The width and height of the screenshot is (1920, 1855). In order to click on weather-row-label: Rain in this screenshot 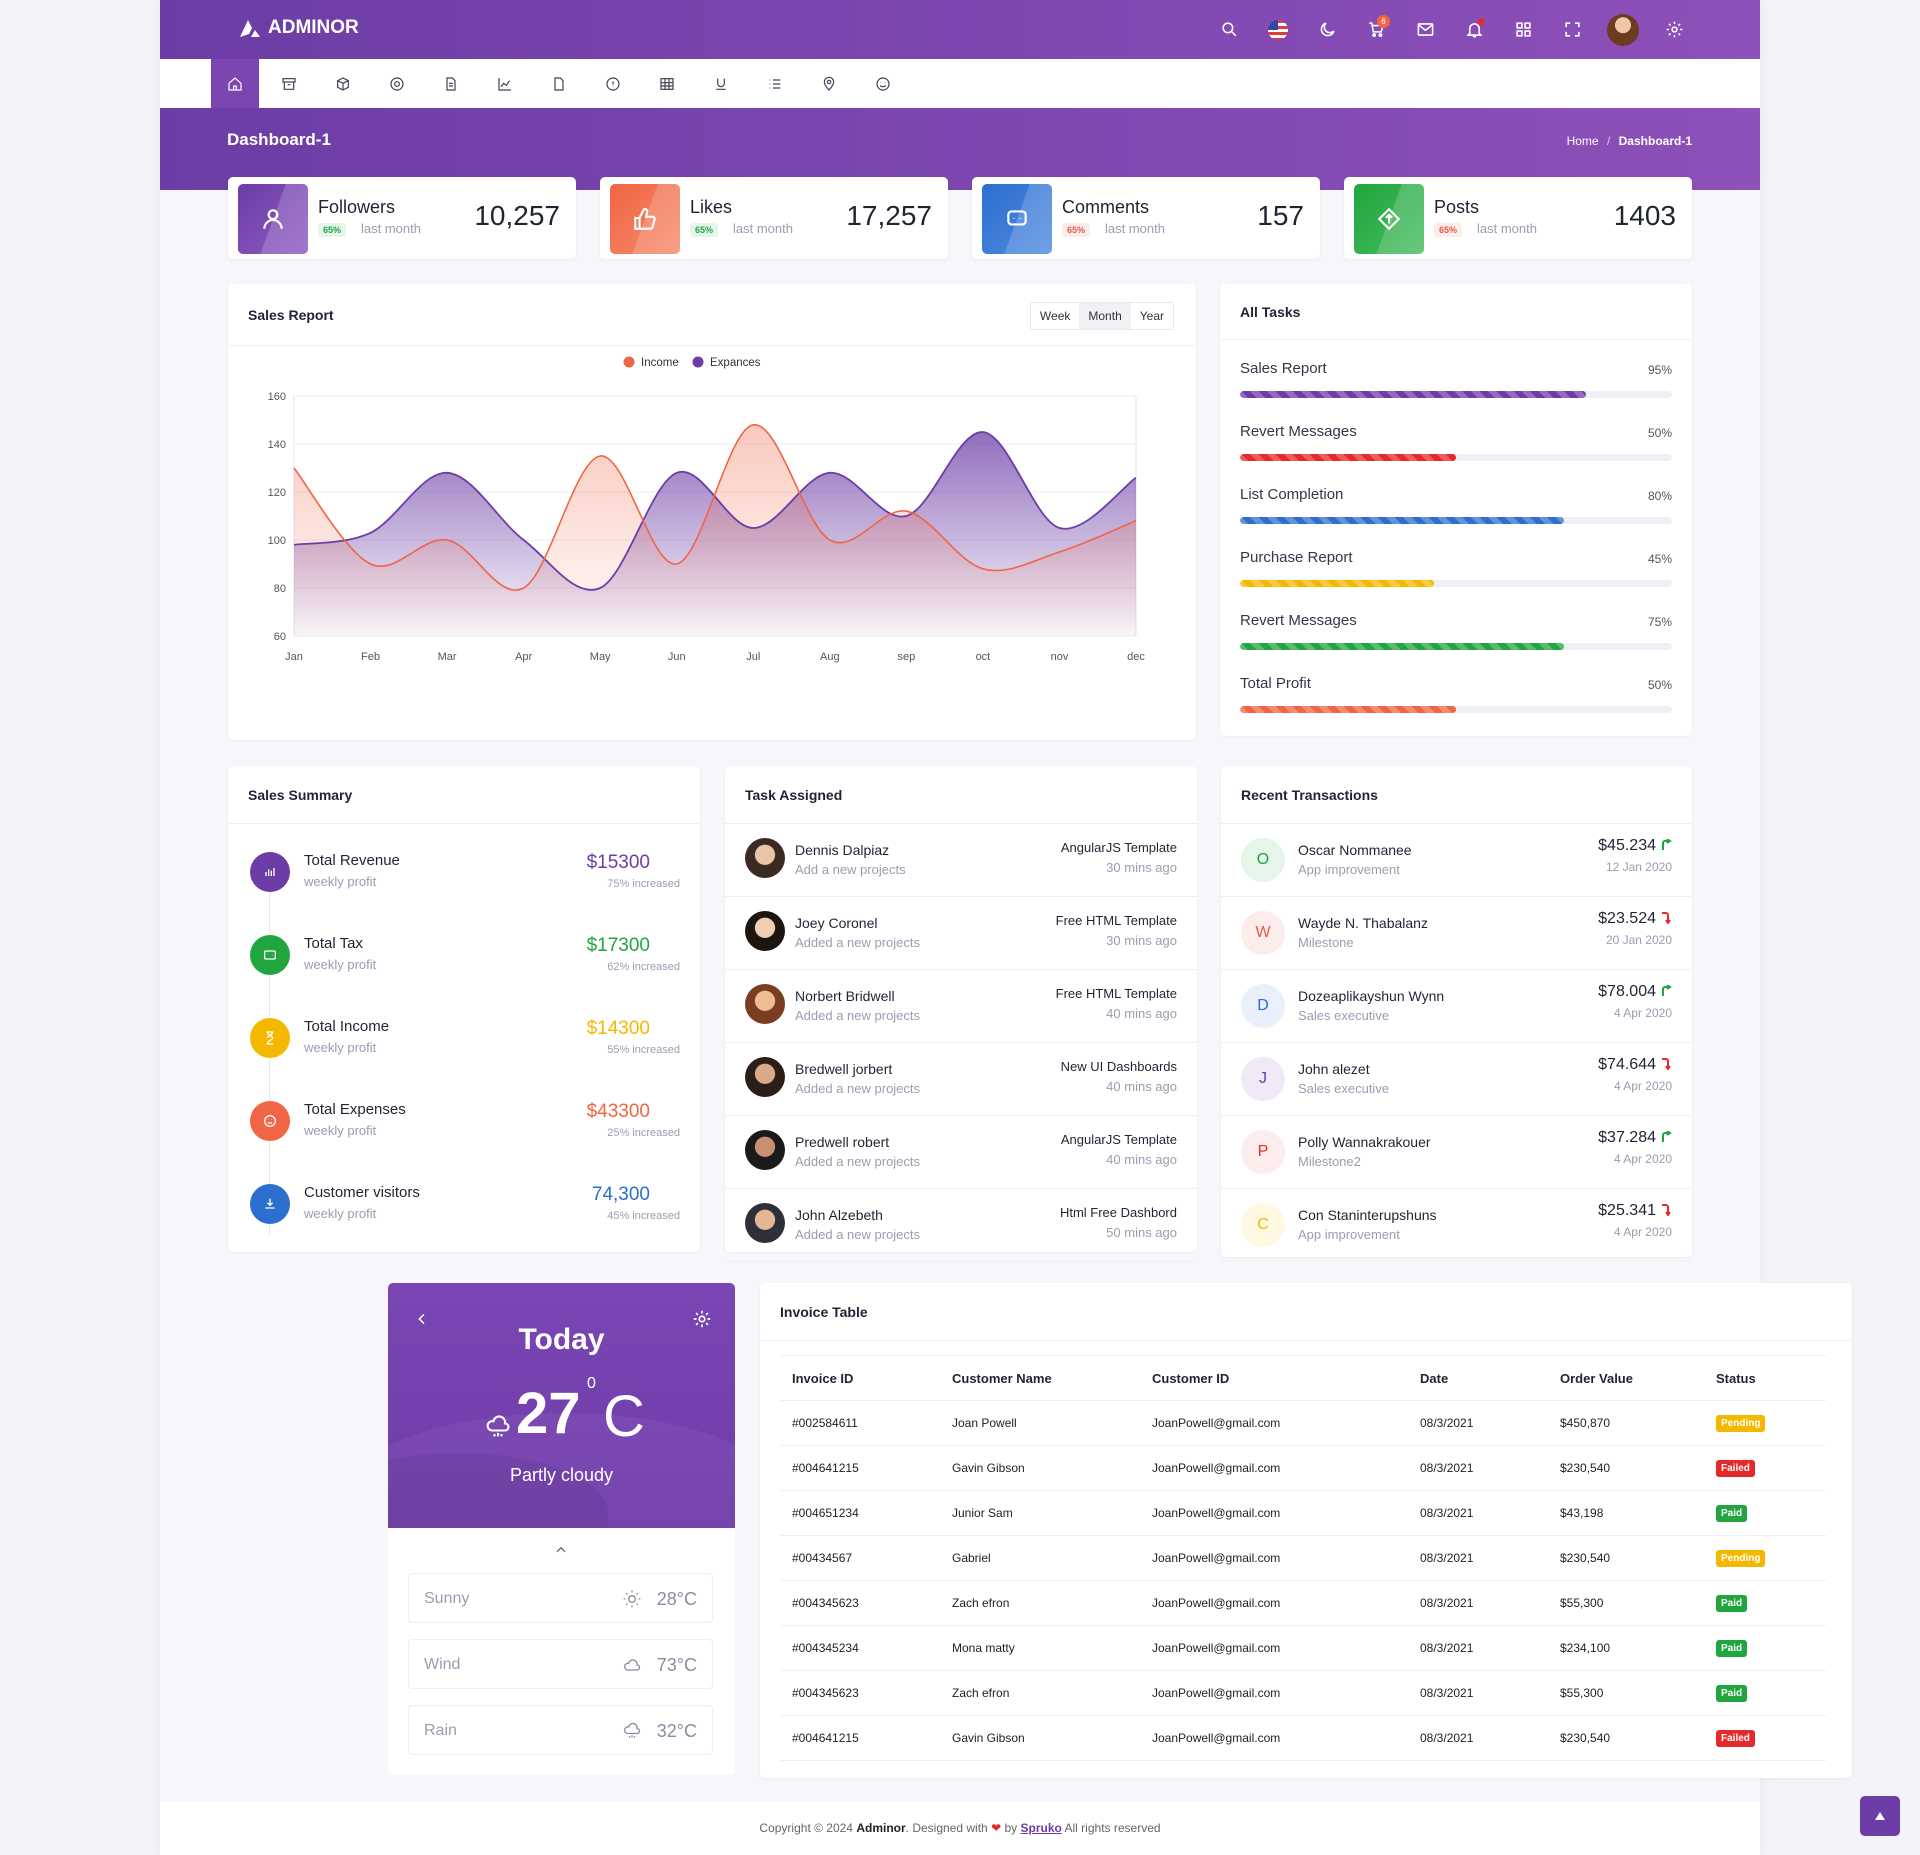, I will do `click(440, 1730)`.